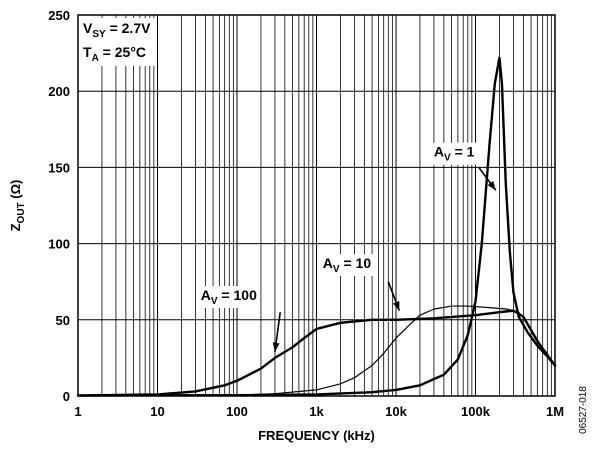  What do you see at coordinates (63, 320) in the screenshot?
I see `y-tick-label: 50` at bounding box center [63, 320].